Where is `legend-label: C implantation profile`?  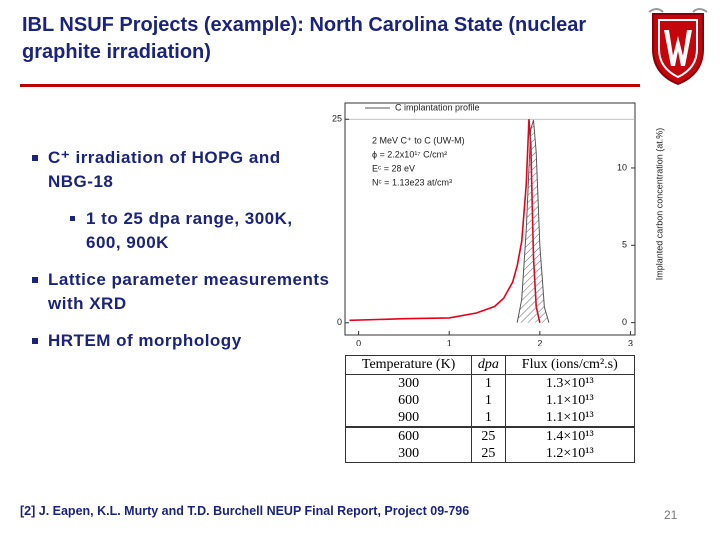
legend-label: C implantation profile is located at coordinates (437, 107).